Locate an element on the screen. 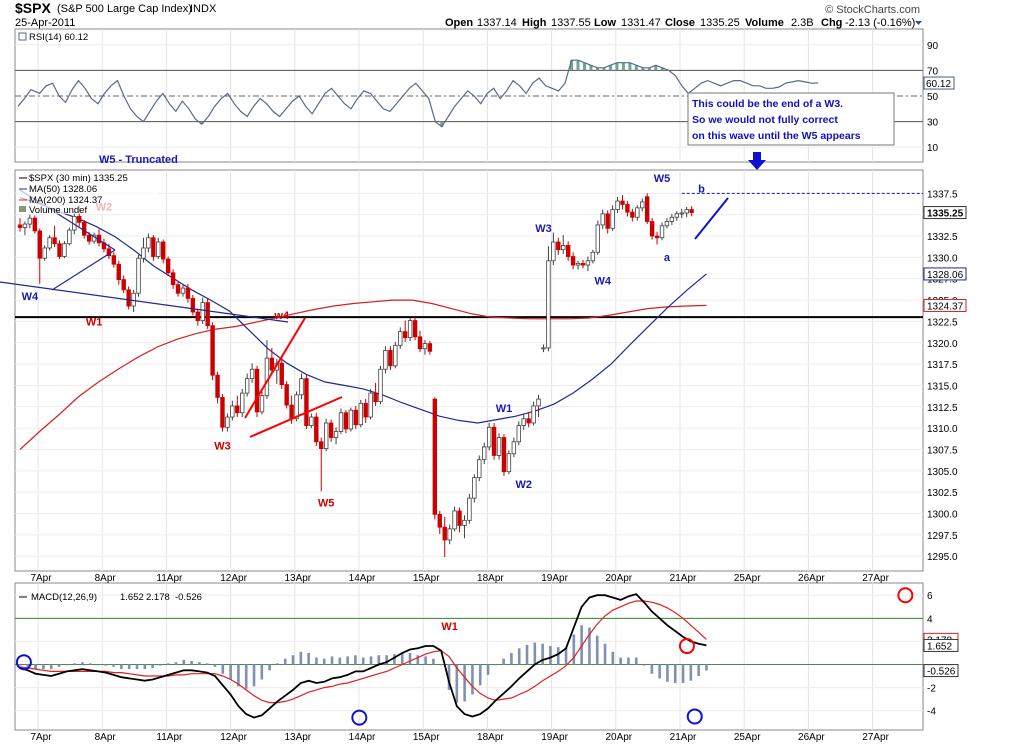 The image size is (1025, 744). macd-legend: MACD(12,26,9) 1.652 2.178 -0.526 is located at coordinates (110, 597).